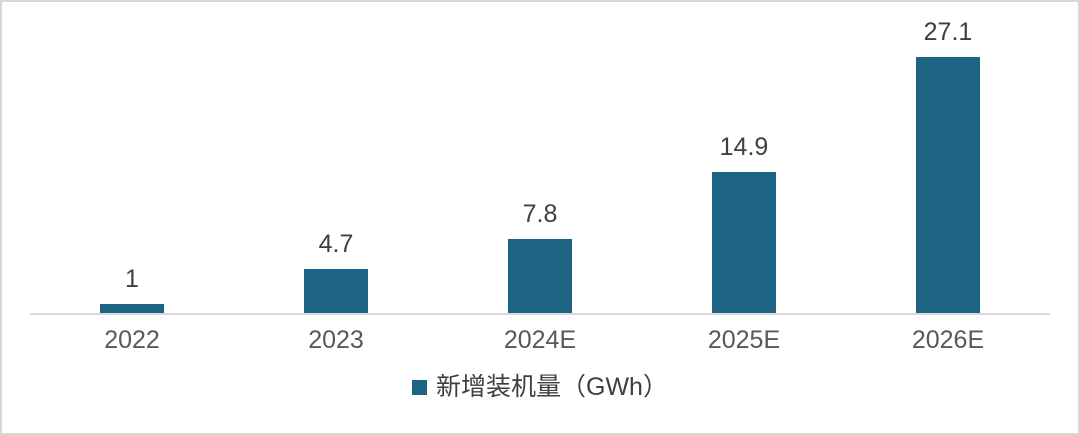 The width and height of the screenshot is (1080, 435). Describe the element at coordinates (132, 279) in the screenshot. I see `bar-value-label: 1` at that location.